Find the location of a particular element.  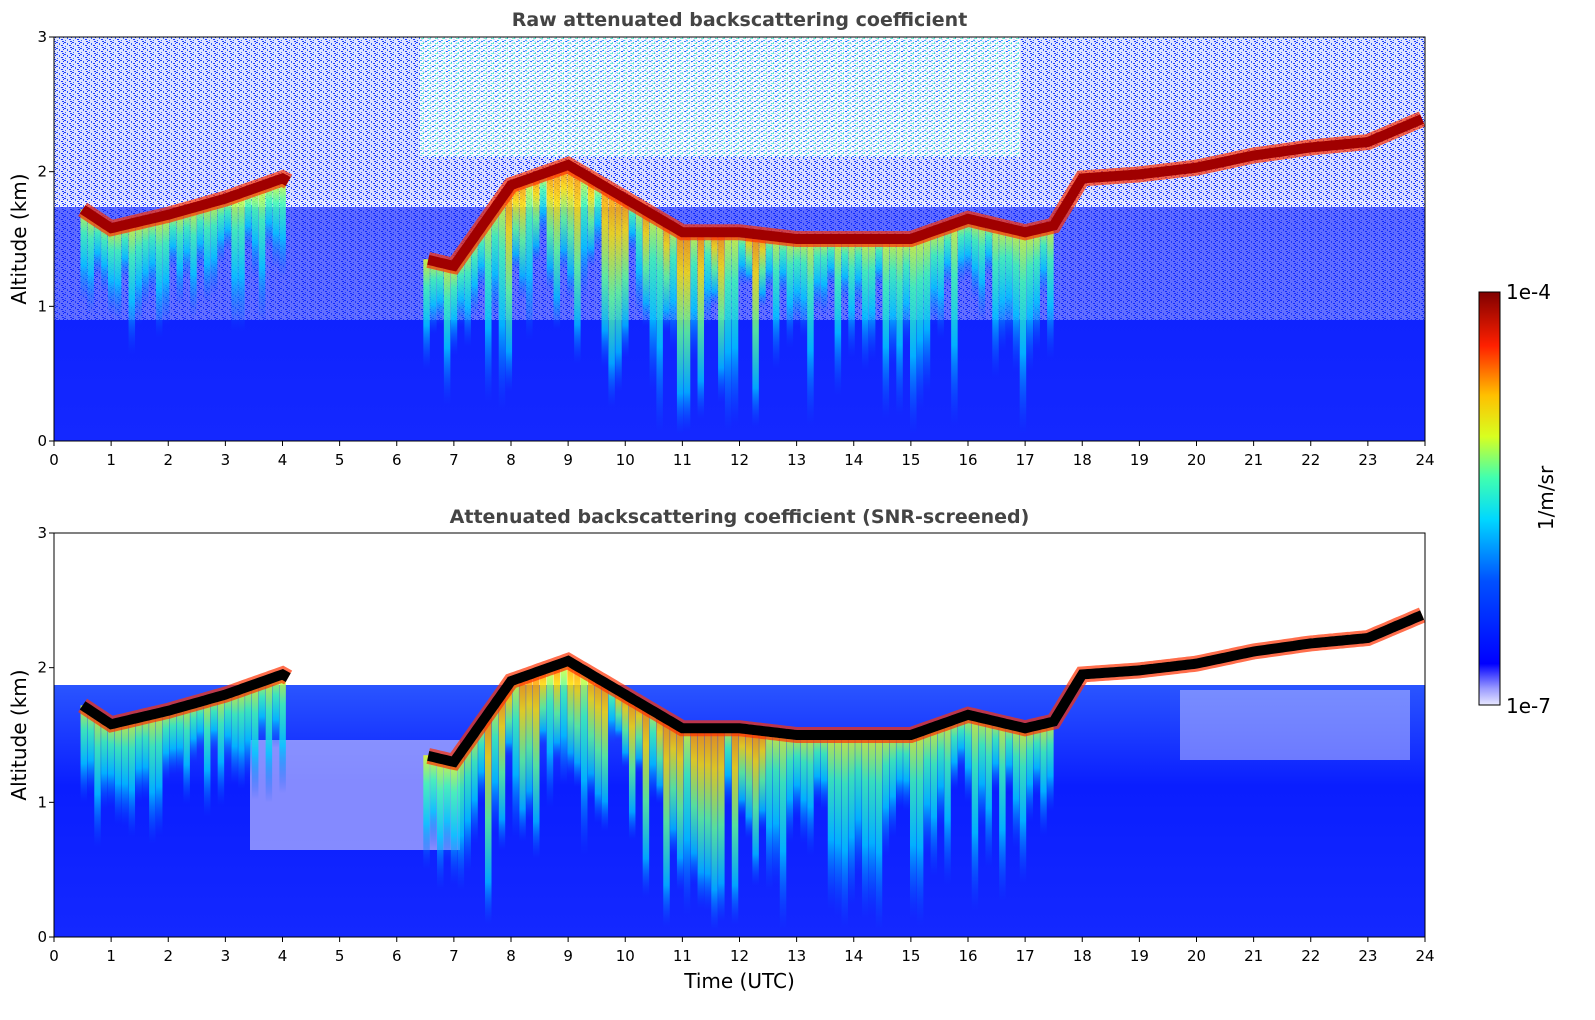

x-tick-label: 15 is located at coordinates (910, 460).